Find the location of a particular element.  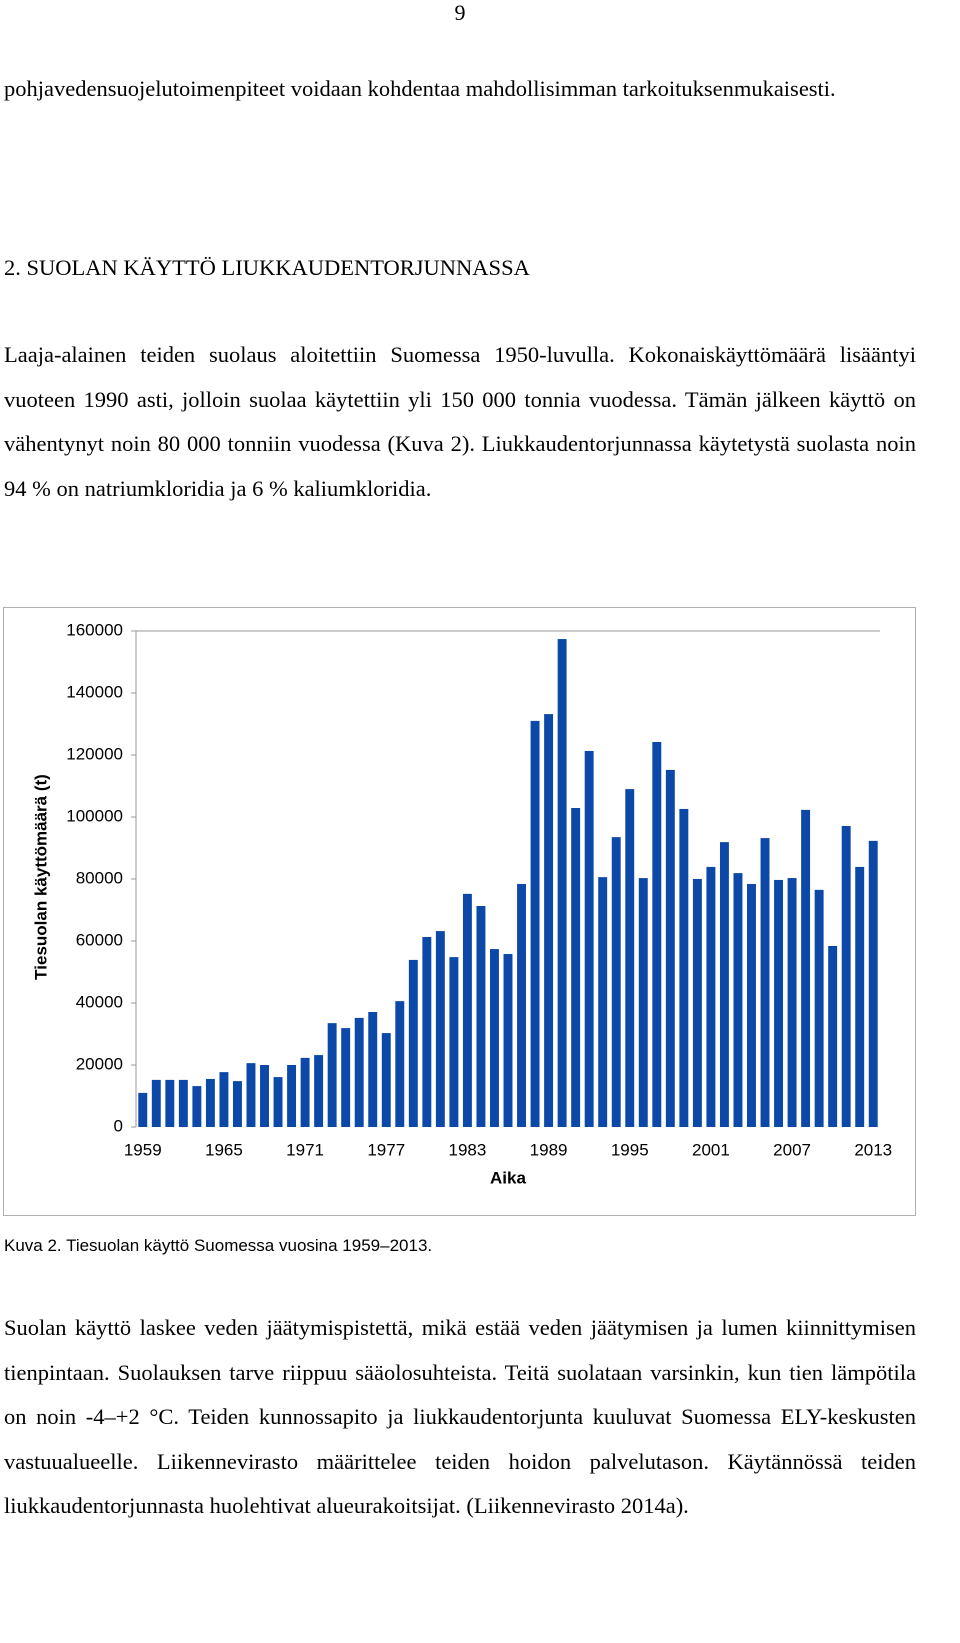

heading: 2. SUOLAN KÄYTTÖ LIUKKAUDENTORJUNNASSA is located at coordinates (267, 267).